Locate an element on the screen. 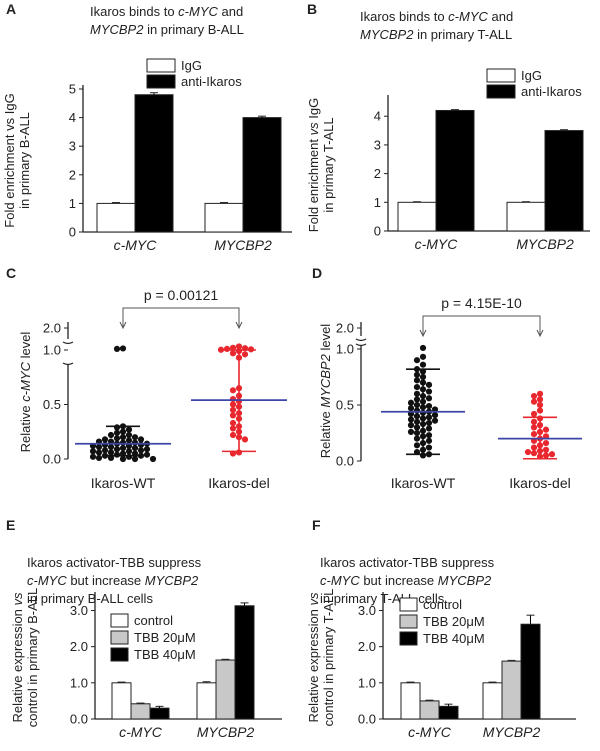 This screenshot has height=751, width=600. panel-letter-d: D is located at coordinates (317, 273).